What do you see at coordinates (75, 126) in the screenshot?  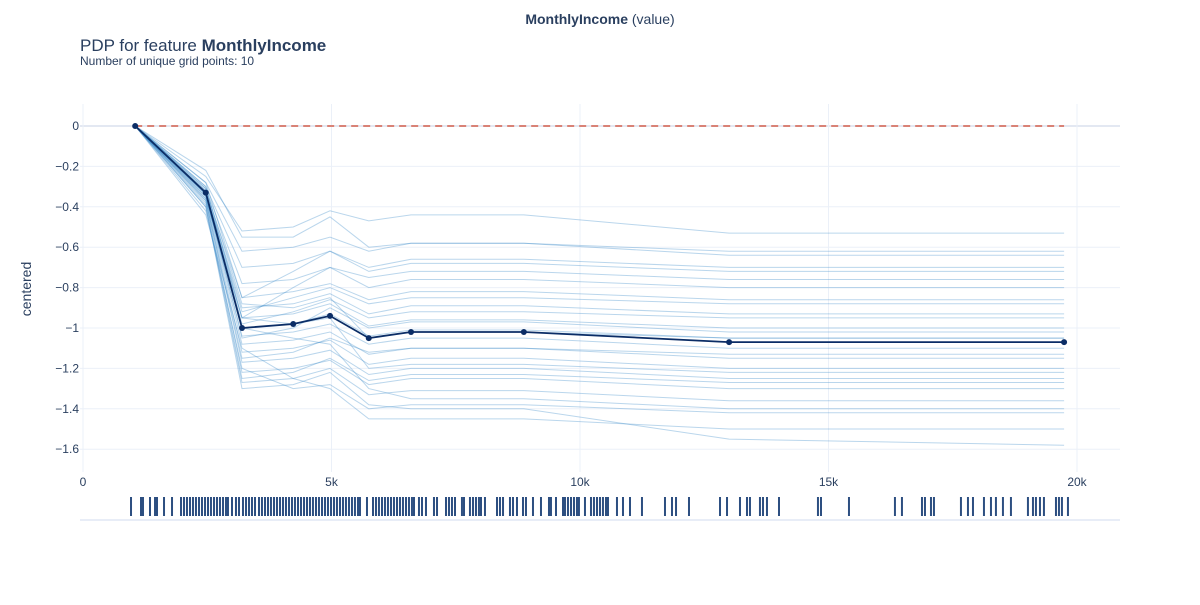 I see `y-tick-label: 0` at bounding box center [75, 126].